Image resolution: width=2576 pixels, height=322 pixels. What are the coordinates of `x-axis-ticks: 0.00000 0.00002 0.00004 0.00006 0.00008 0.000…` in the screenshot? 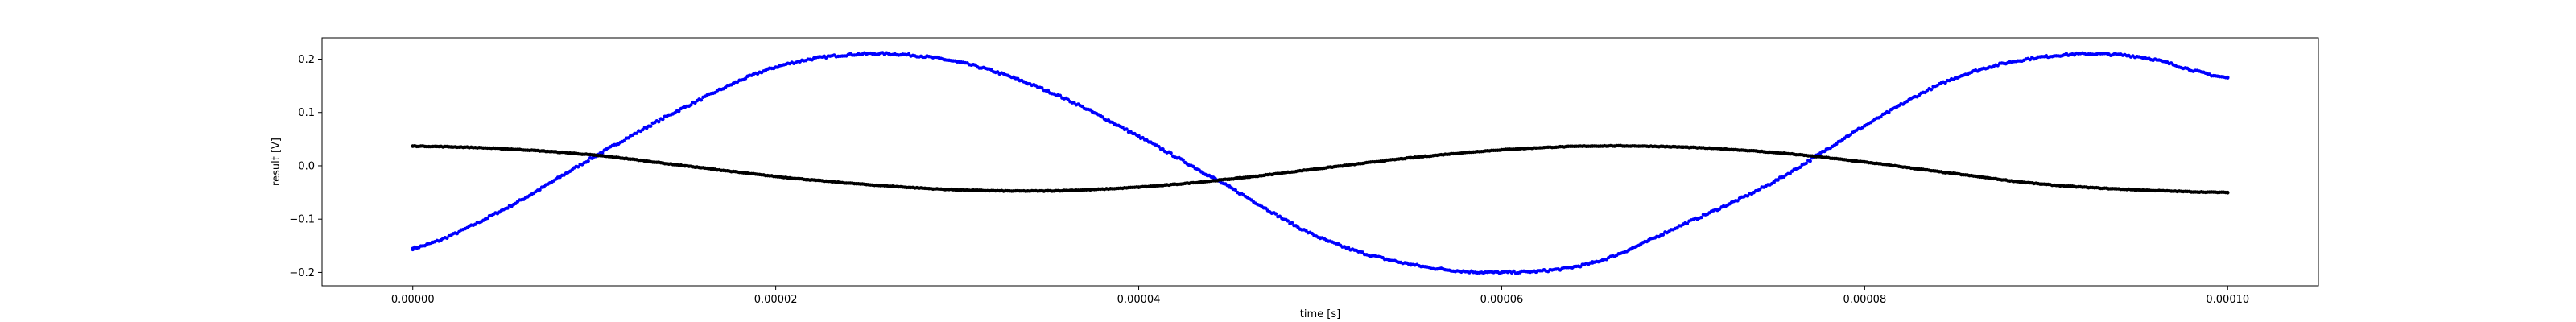 It's located at (1320, 296).